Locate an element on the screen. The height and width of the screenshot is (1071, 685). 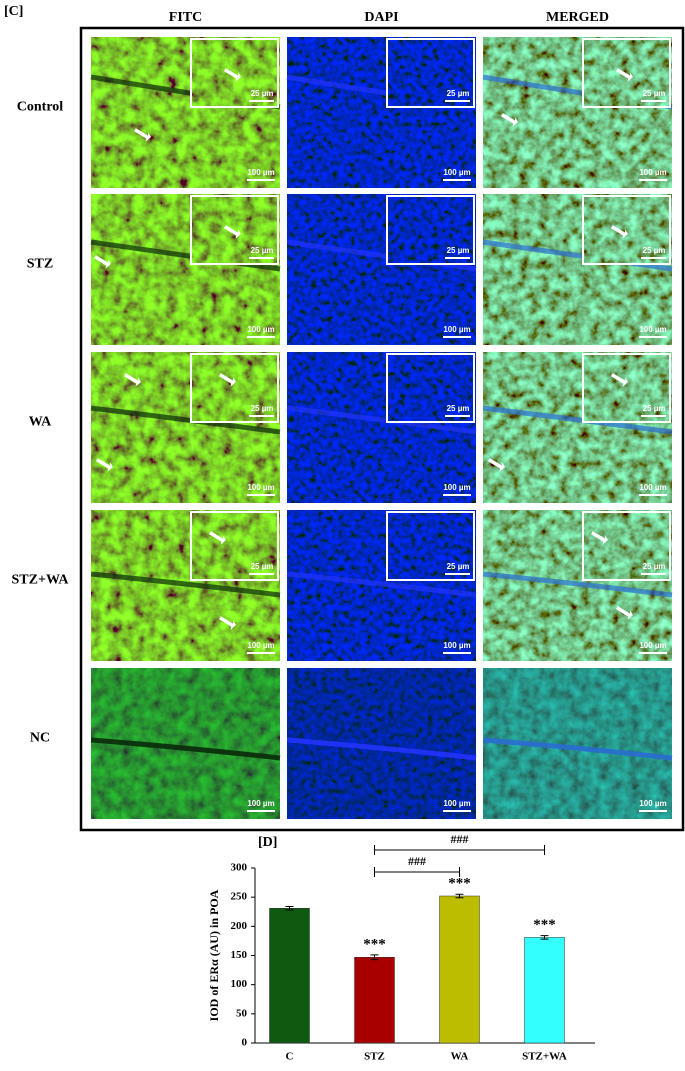
row-label: Control is located at coordinates (40, 107).